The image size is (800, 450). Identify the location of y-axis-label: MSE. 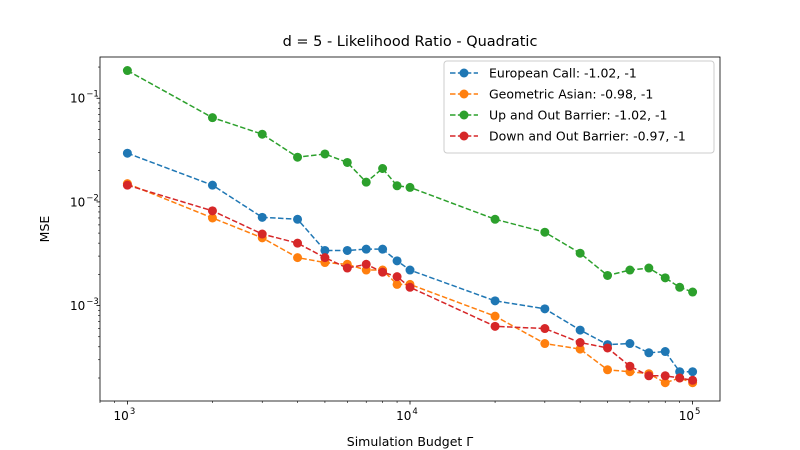
(44, 229).